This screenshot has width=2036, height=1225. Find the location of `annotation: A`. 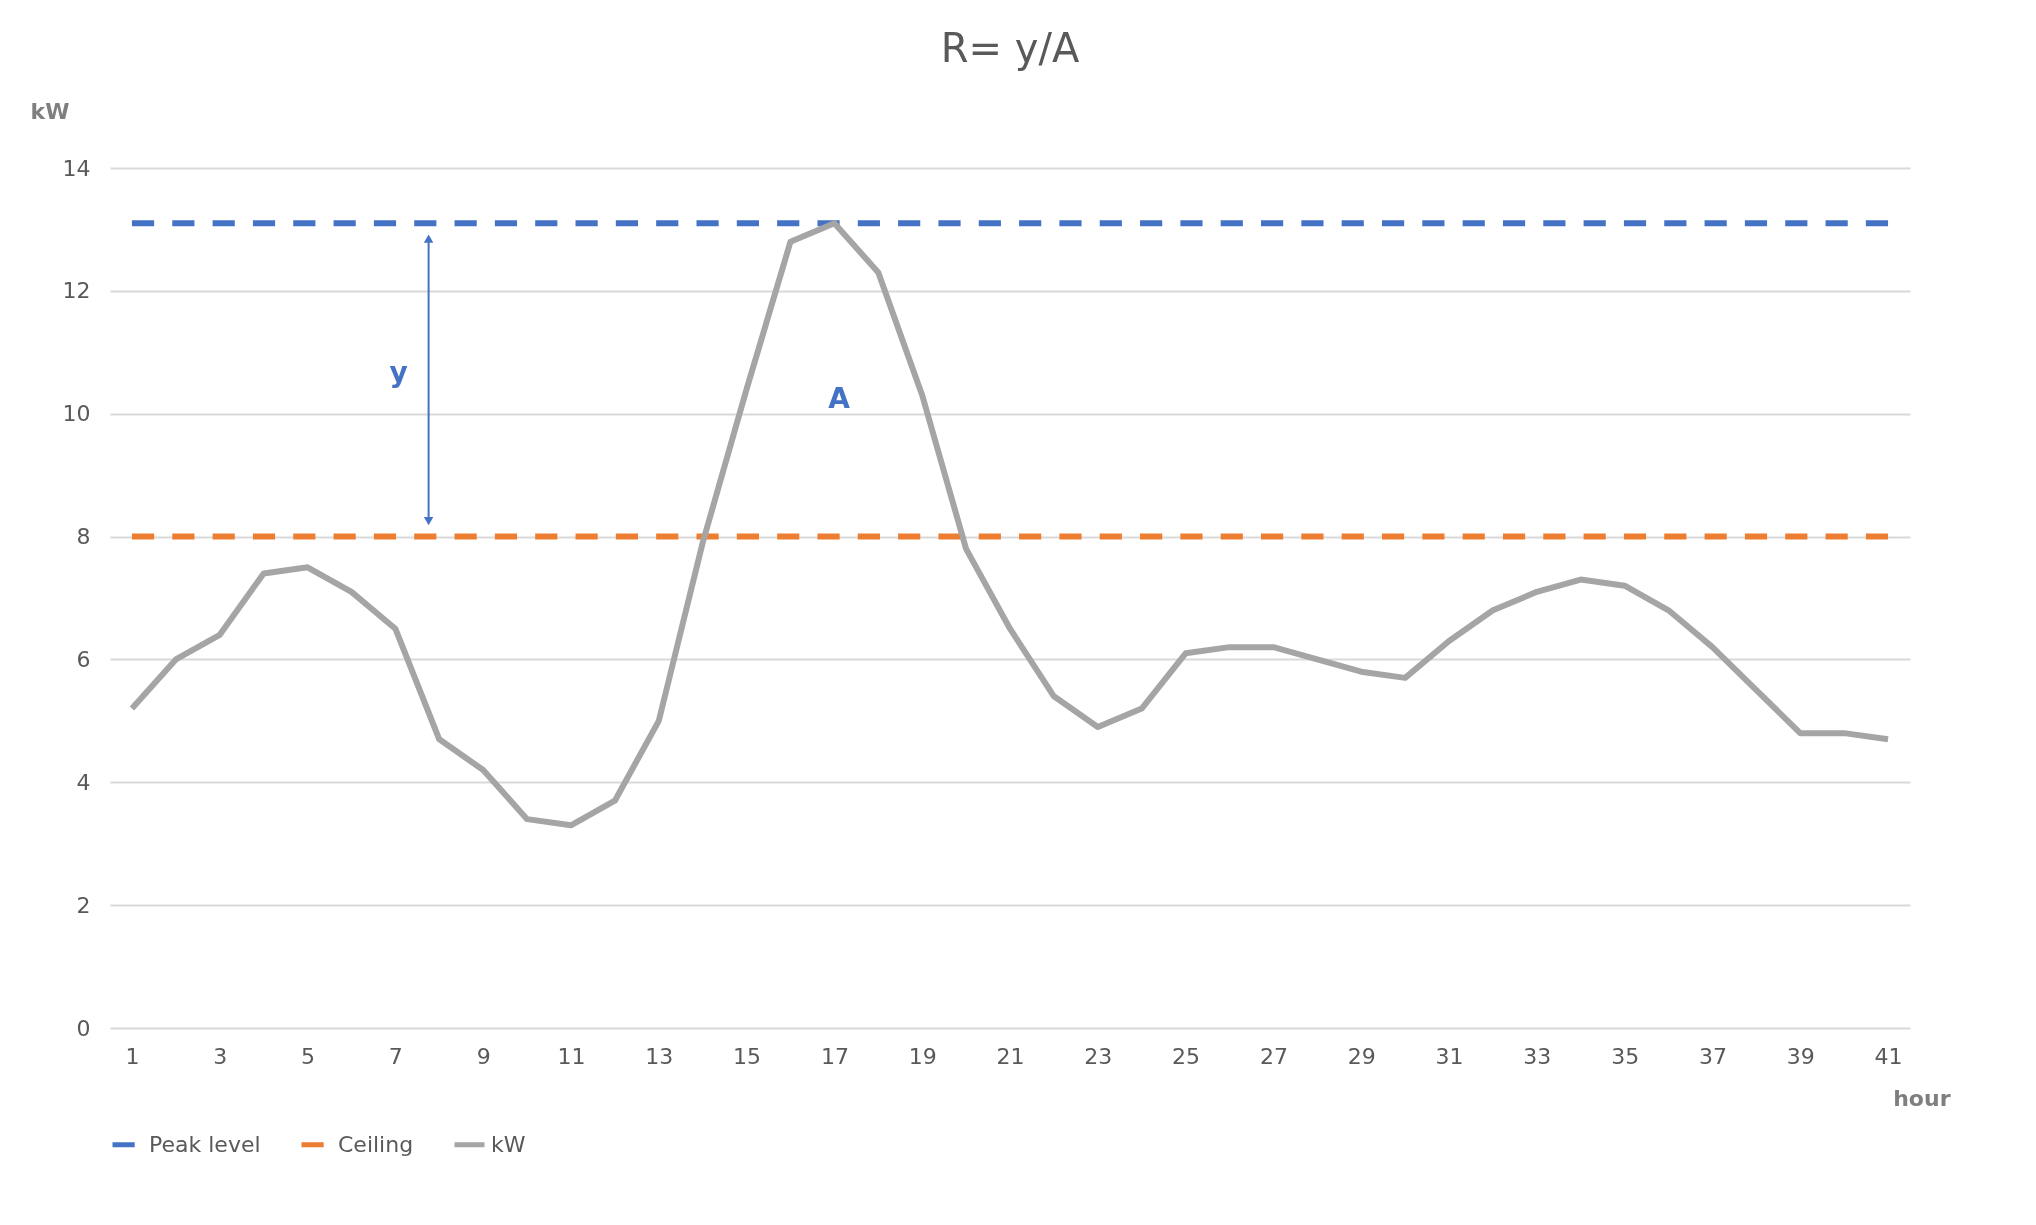

annotation: A is located at coordinates (839, 399).